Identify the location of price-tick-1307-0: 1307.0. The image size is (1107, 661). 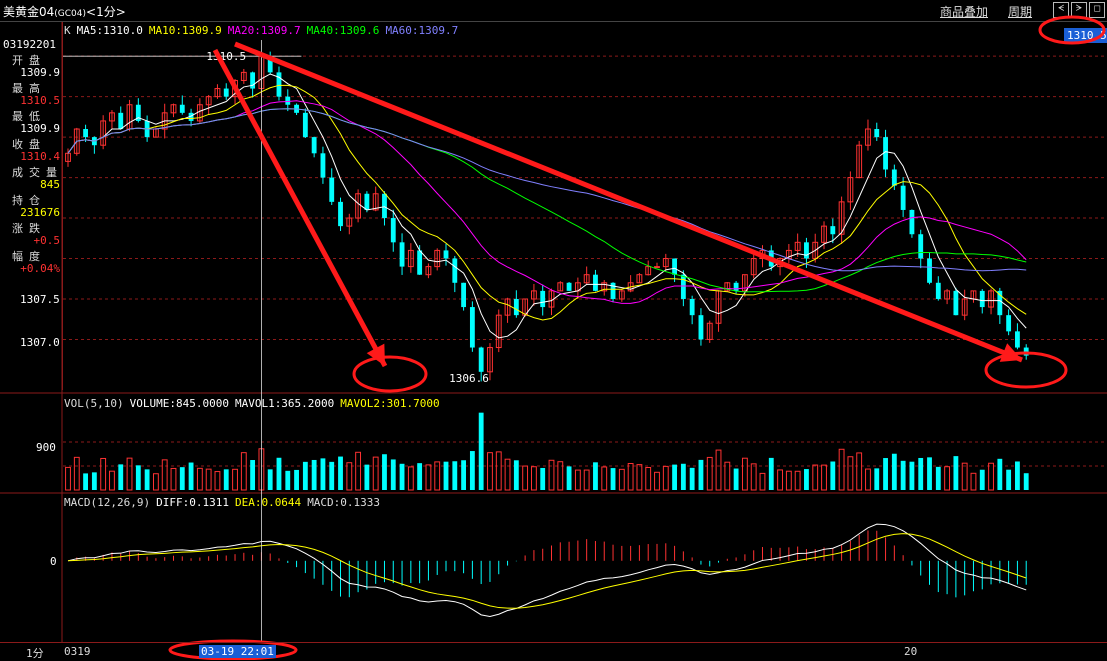
(40, 342).